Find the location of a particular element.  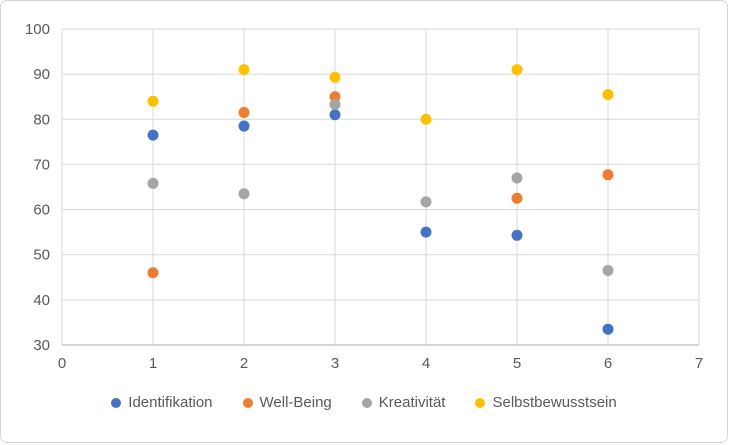

legend-label: Selbstbewusstsein is located at coordinates (554, 402).